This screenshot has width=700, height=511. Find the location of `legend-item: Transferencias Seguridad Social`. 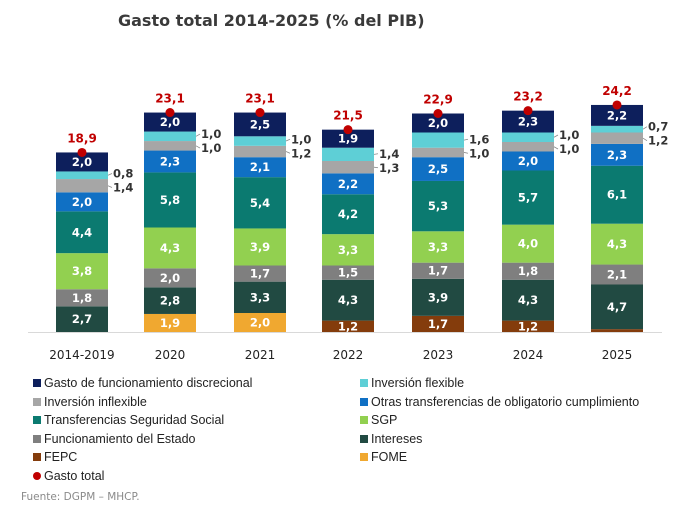

legend-item: Transferencias Seguridad Social is located at coordinates (196, 420).